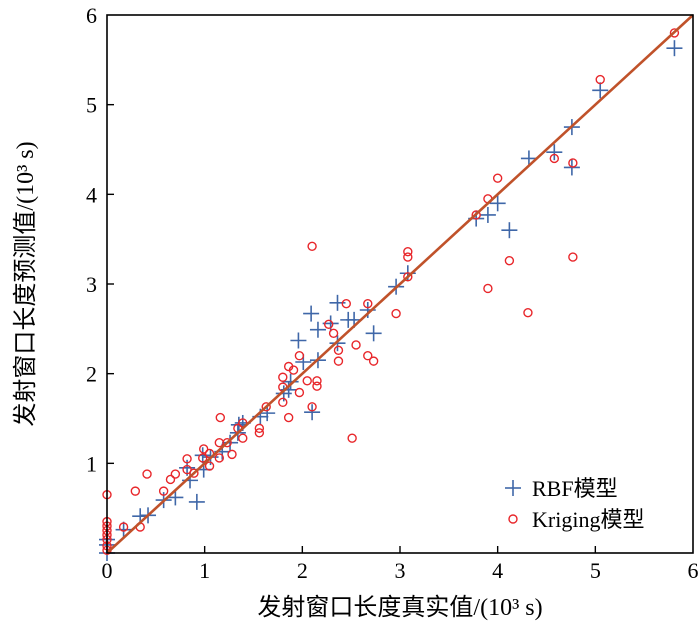 The width and height of the screenshot is (700, 631). Describe the element at coordinates (513, 519) in the screenshot. I see `legend-marker-kriging` at that location.